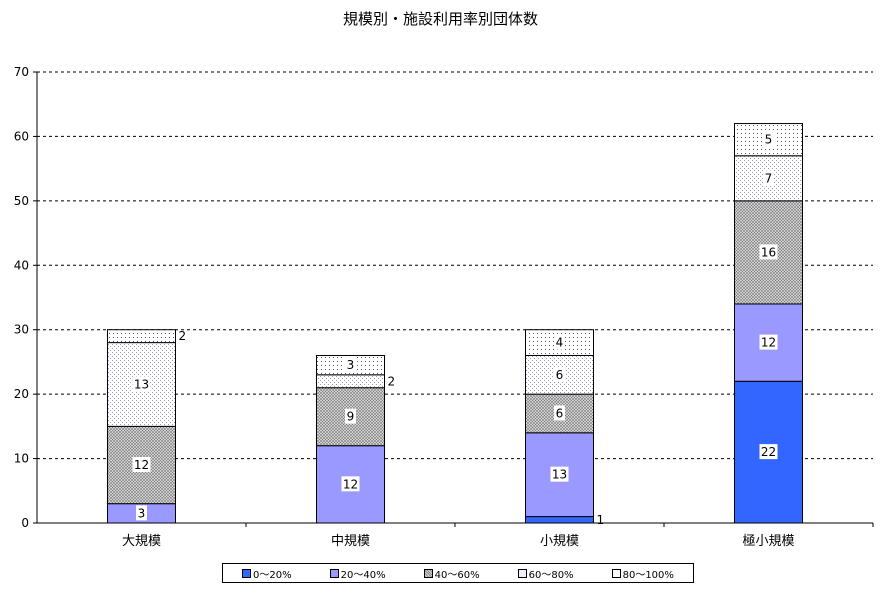 This screenshot has width=881, height=589. Describe the element at coordinates (21, 330) in the screenshot. I see `y-tick-label: 30` at that location.